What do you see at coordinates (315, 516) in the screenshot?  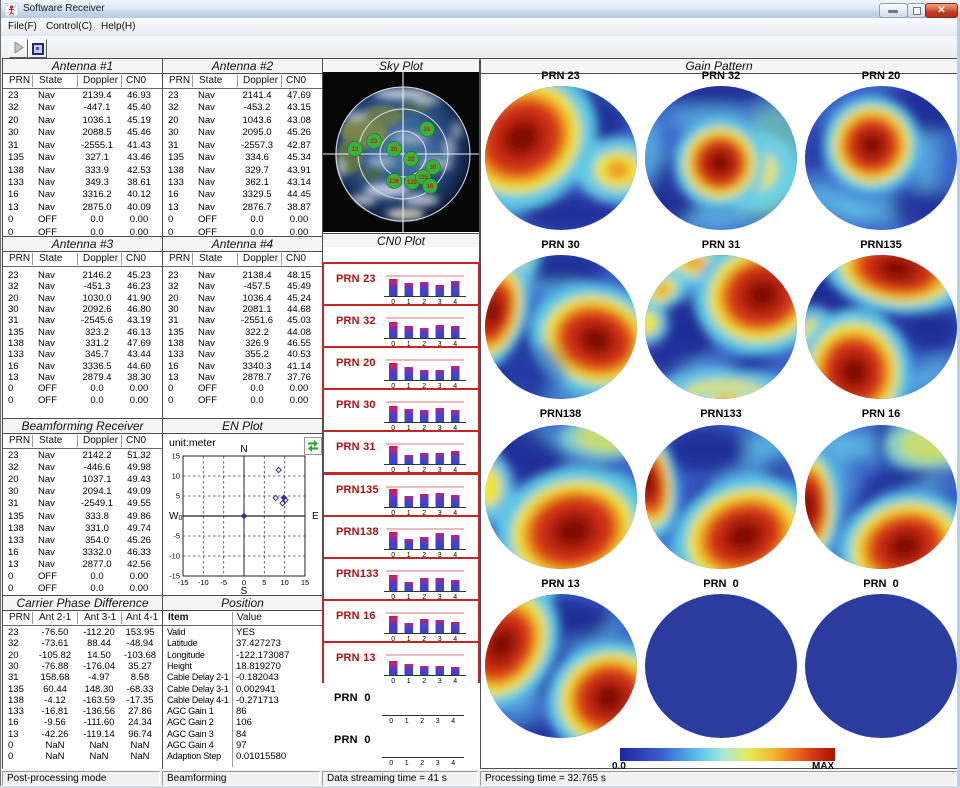 I see `svg-text: E` at bounding box center [315, 516].